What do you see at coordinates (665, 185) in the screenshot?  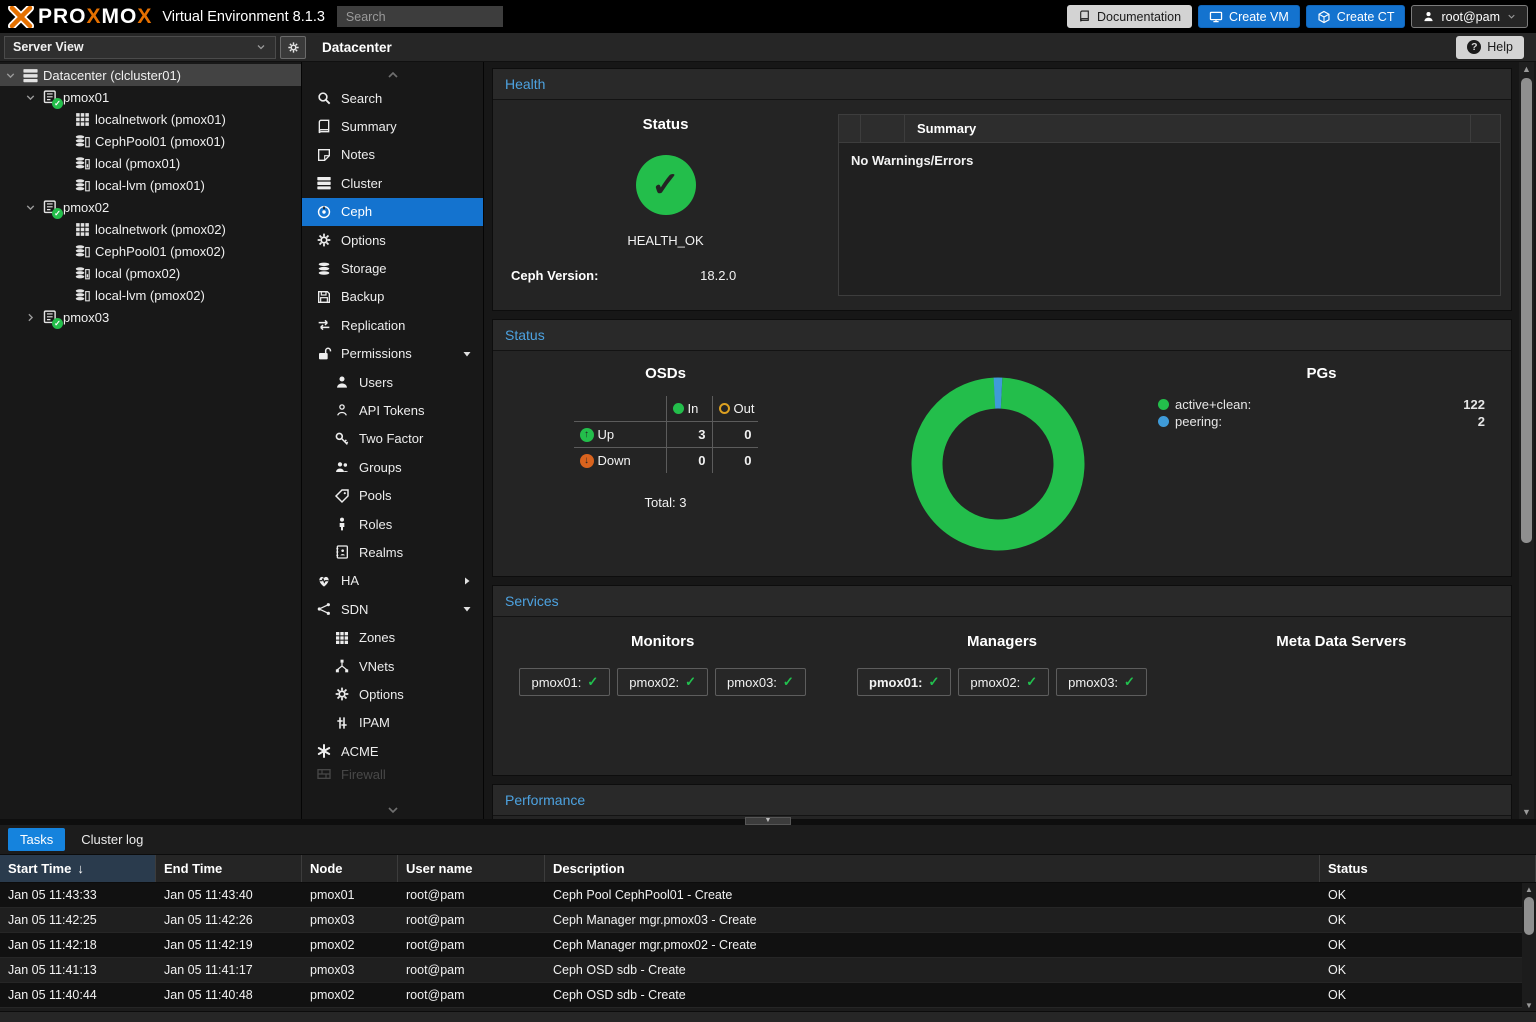 I see `health-ok-icon: ✓` at bounding box center [665, 185].